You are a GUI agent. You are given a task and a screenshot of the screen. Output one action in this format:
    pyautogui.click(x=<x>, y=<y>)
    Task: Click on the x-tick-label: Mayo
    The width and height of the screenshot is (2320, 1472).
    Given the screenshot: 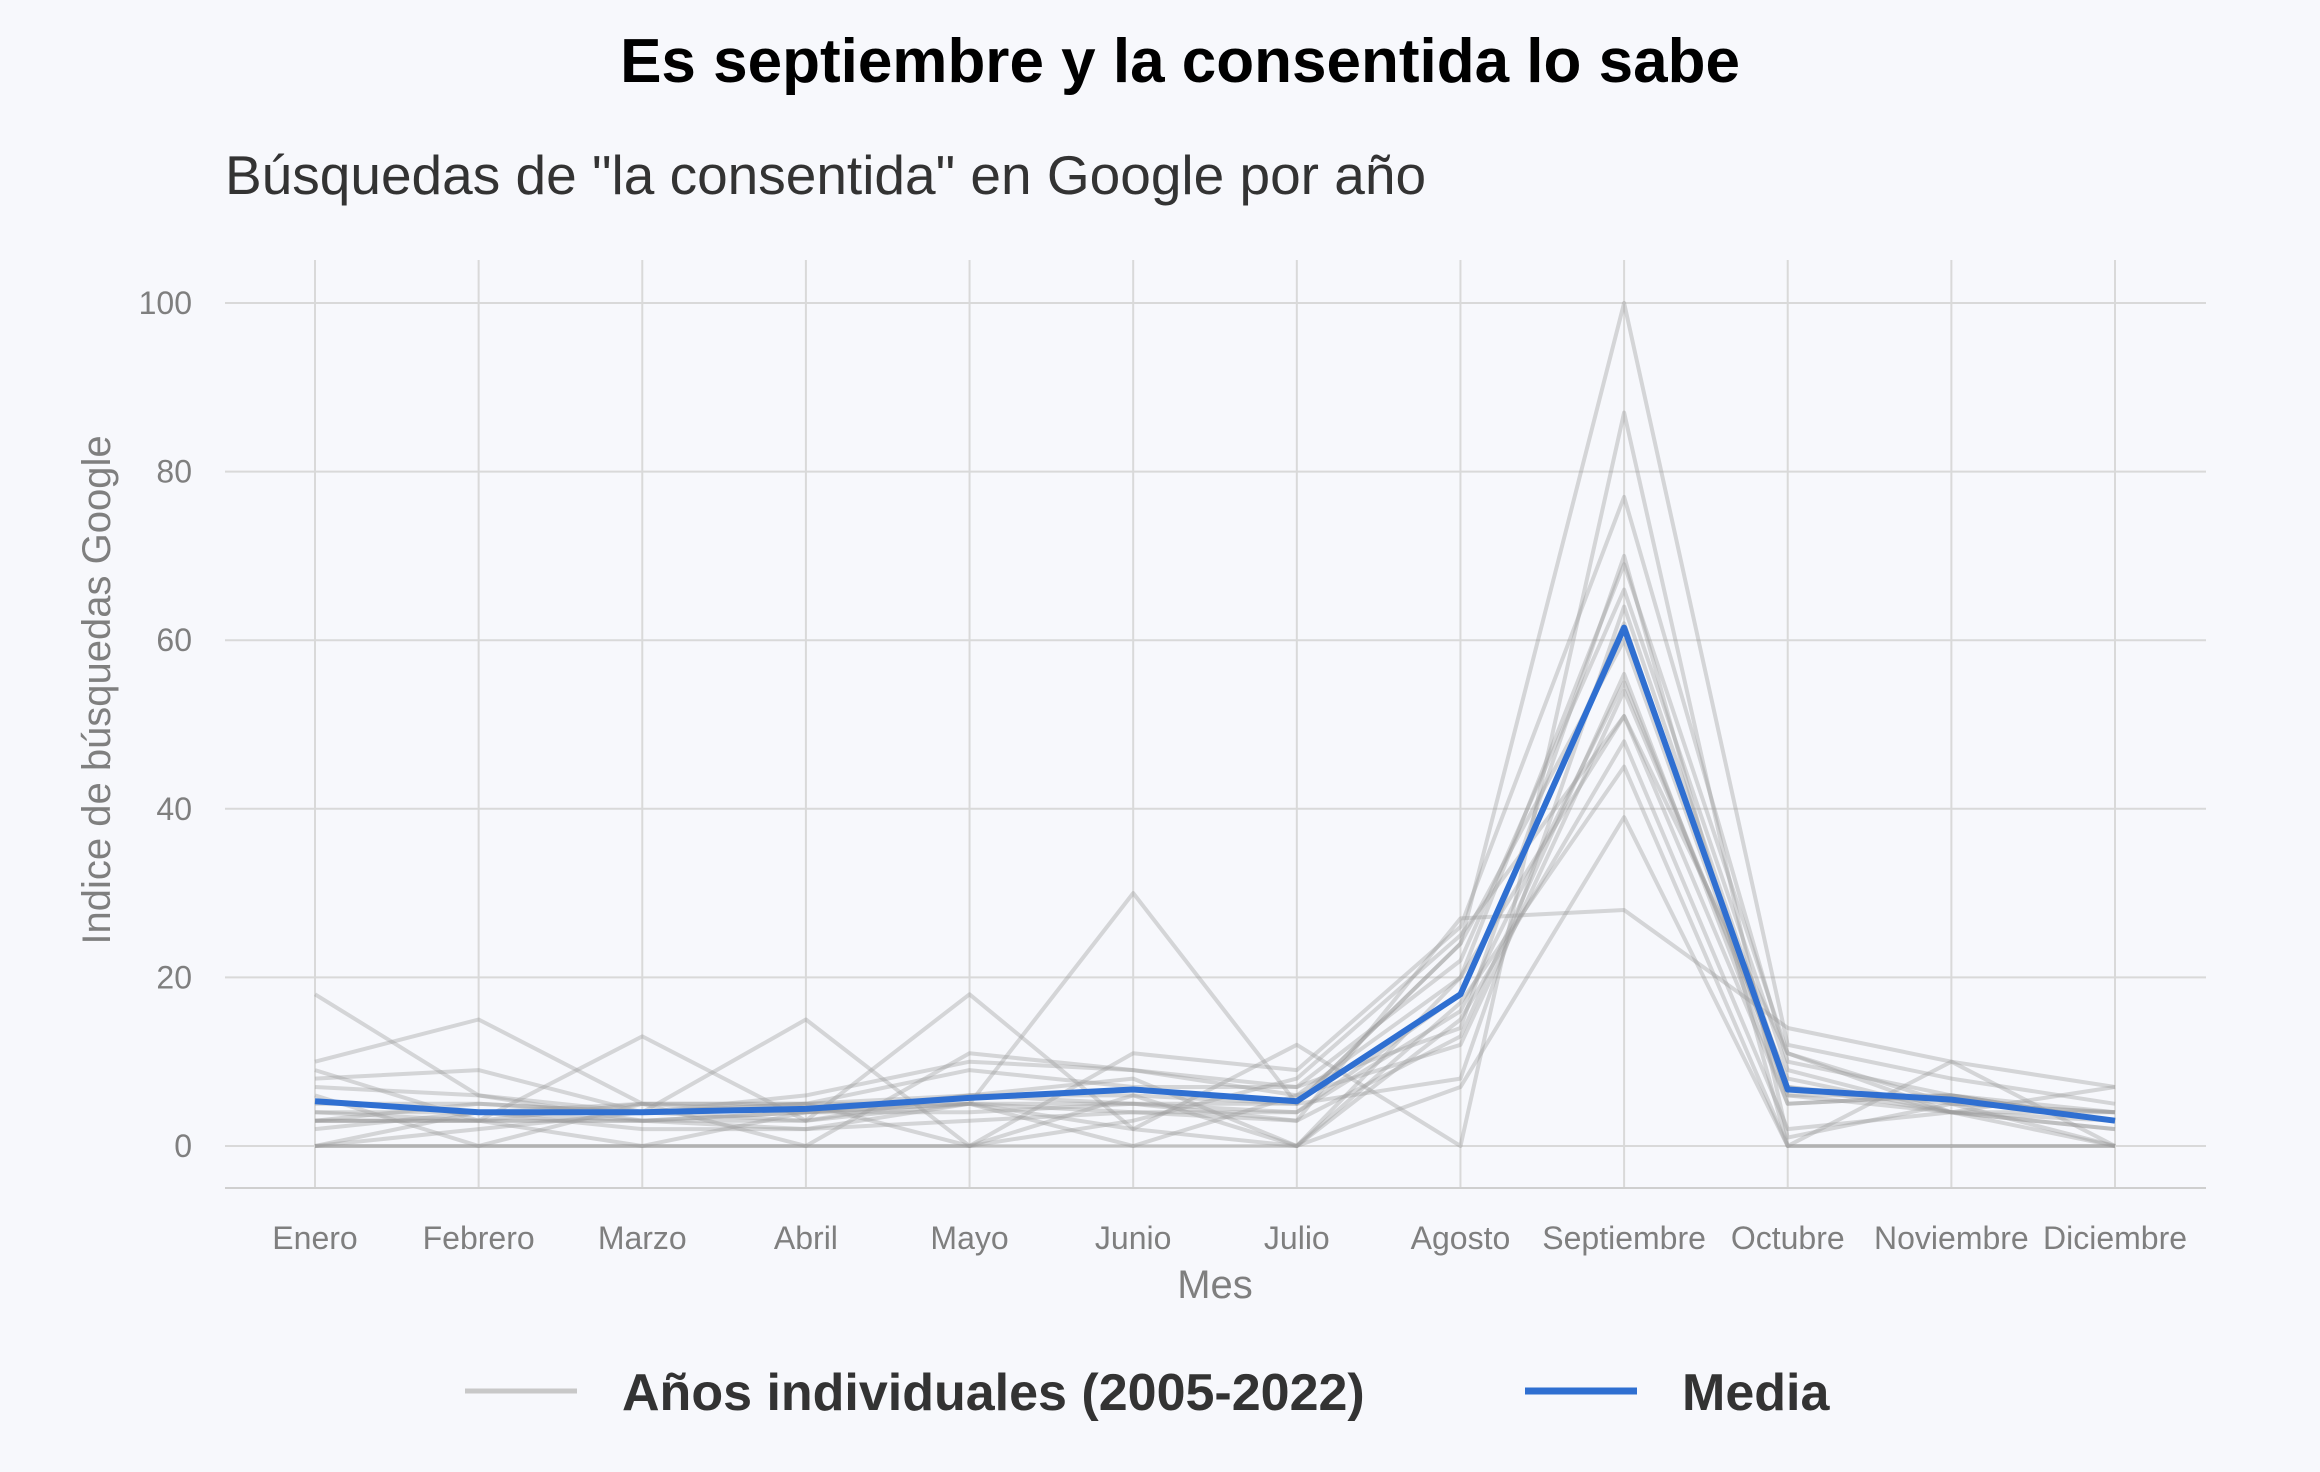 What is the action you would take?
    pyautogui.click(x=969, y=1238)
    